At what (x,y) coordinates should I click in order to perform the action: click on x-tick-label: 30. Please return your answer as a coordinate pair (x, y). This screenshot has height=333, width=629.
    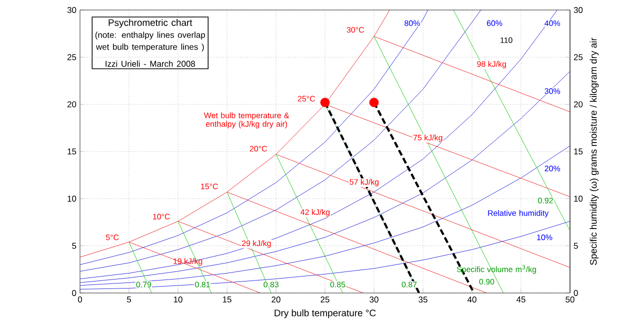
    Looking at the image, I should click on (374, 299).